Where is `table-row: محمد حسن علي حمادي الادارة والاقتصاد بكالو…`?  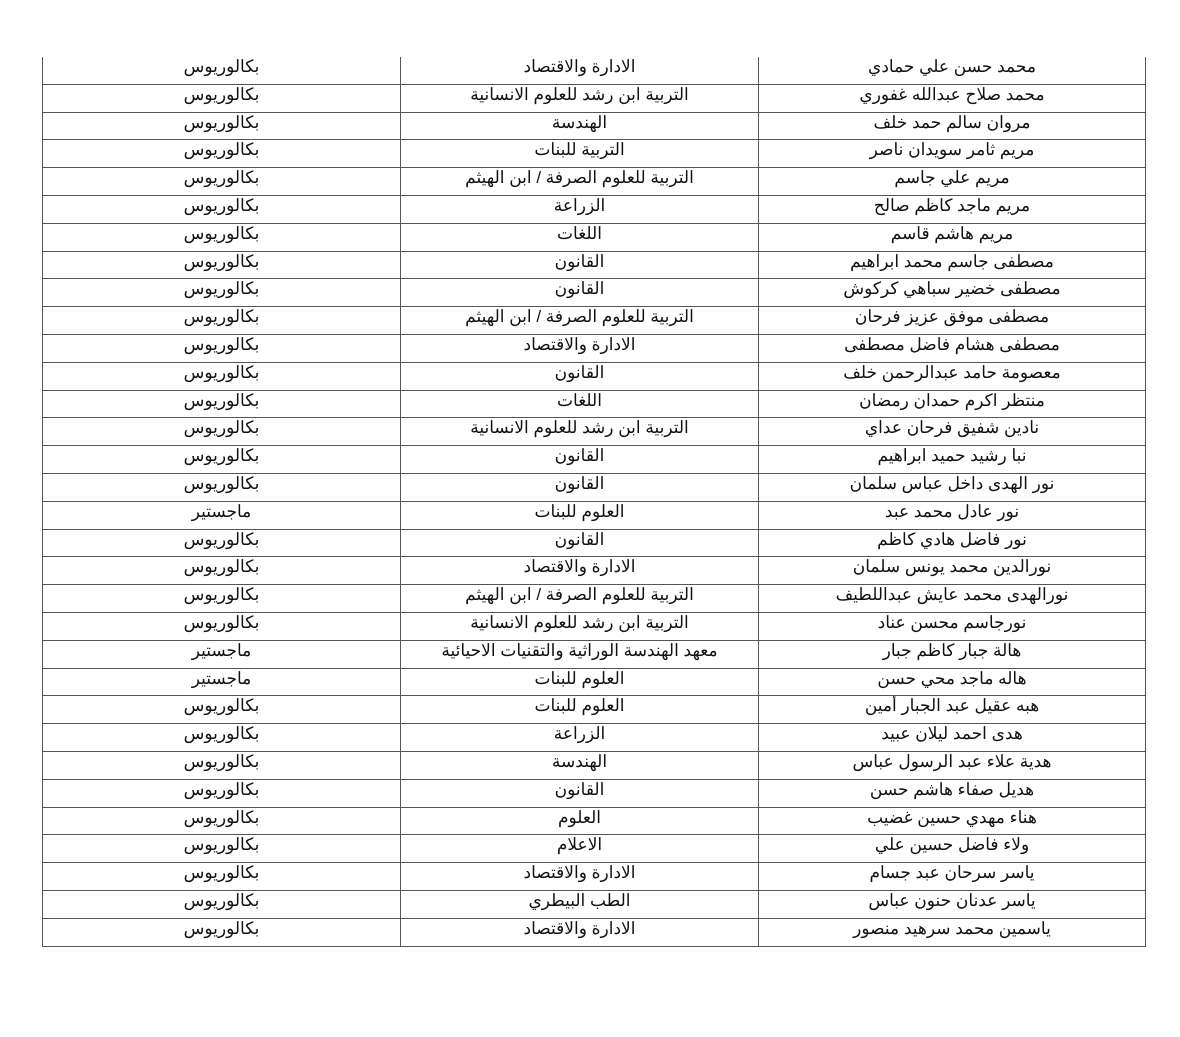 table-row: محمد حسن علي حمادي الادارة والاقتصاد بكالو… is located at coordinates (594, 71).